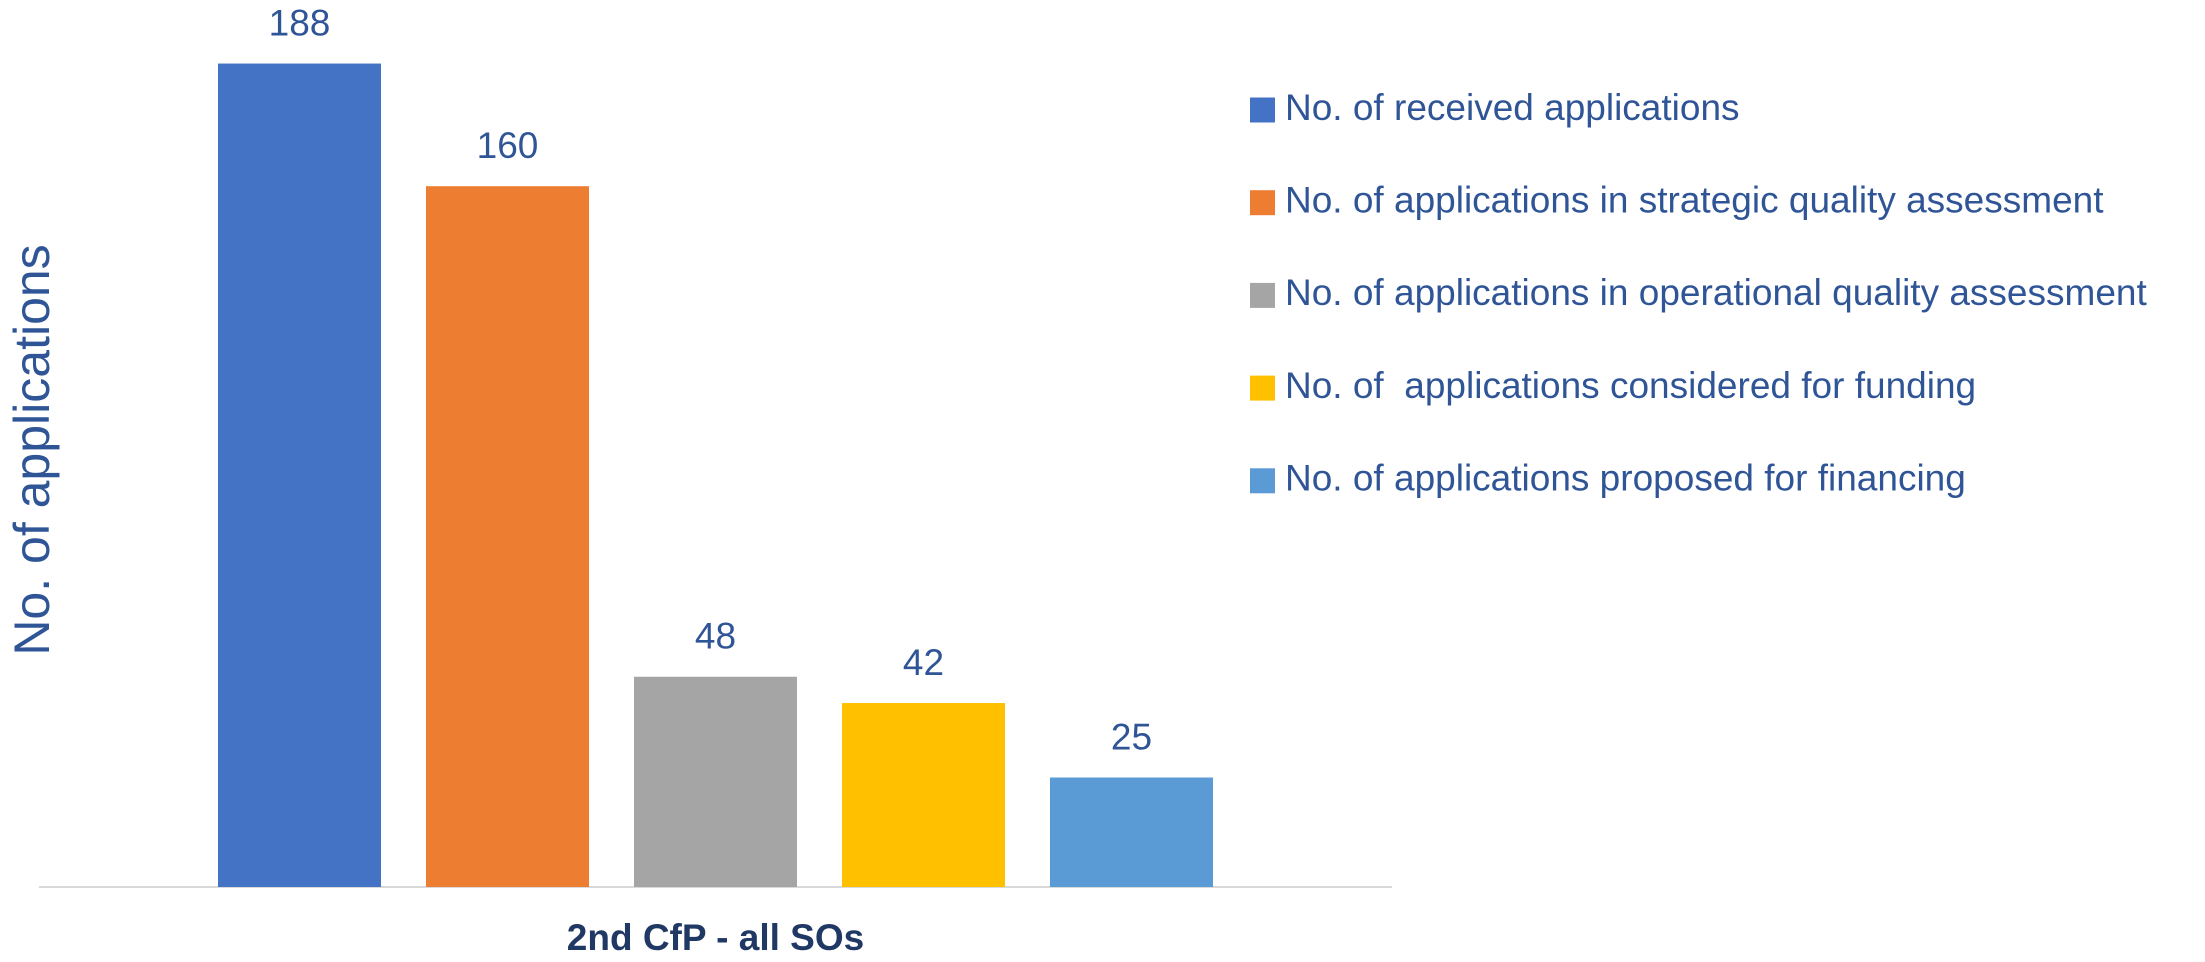 Image resolution: width=2205 pixels, height=962 pixels. Describe the element at coordinates (715, 636) in the screenshot. I see `value-label: 48` at that location.